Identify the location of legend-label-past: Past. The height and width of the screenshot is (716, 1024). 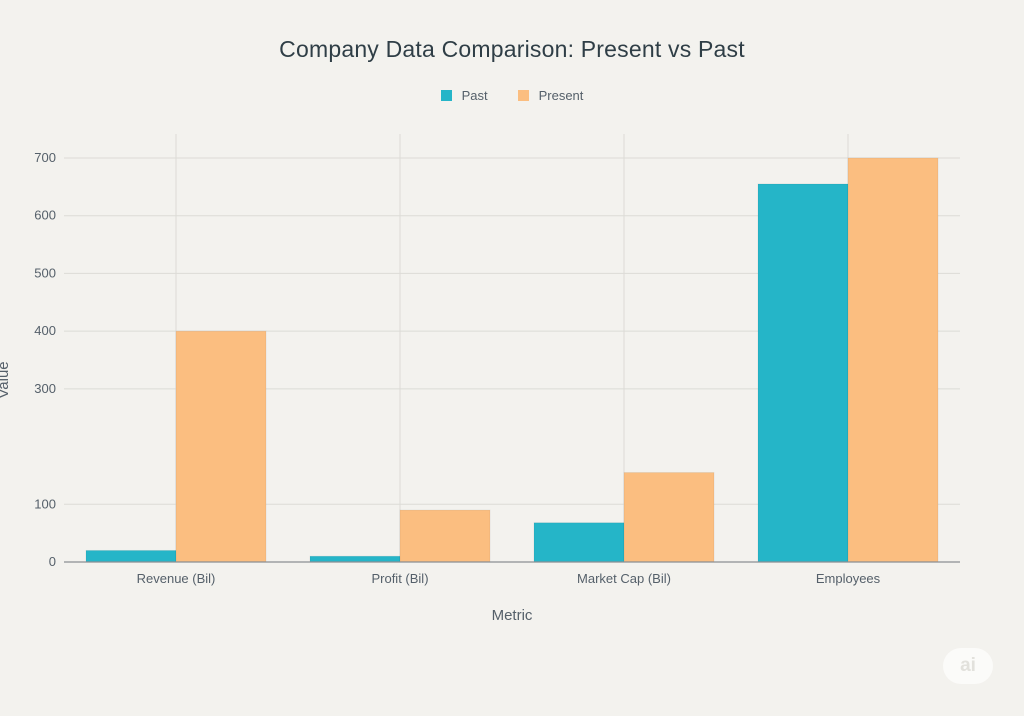
(474, 95).